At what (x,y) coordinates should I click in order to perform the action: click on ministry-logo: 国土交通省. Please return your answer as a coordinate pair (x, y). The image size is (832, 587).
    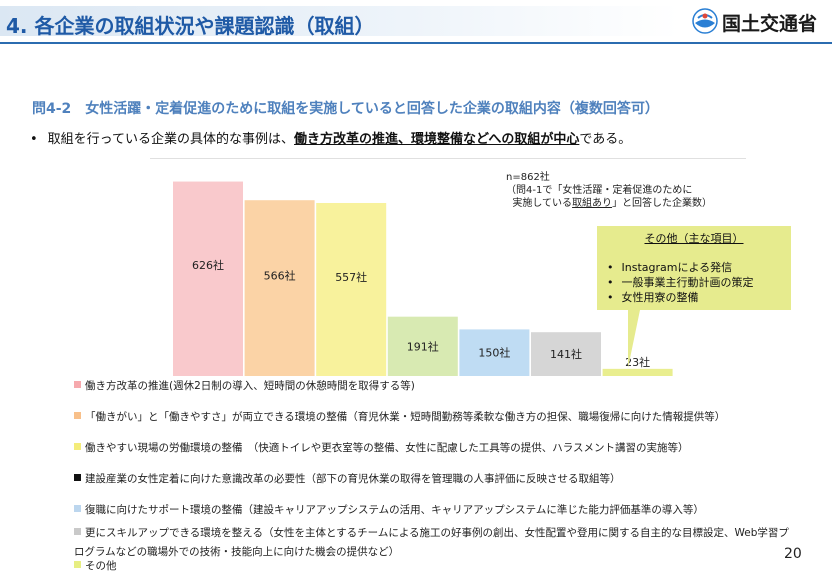
    Looking at the image, I should click on (760, 21).